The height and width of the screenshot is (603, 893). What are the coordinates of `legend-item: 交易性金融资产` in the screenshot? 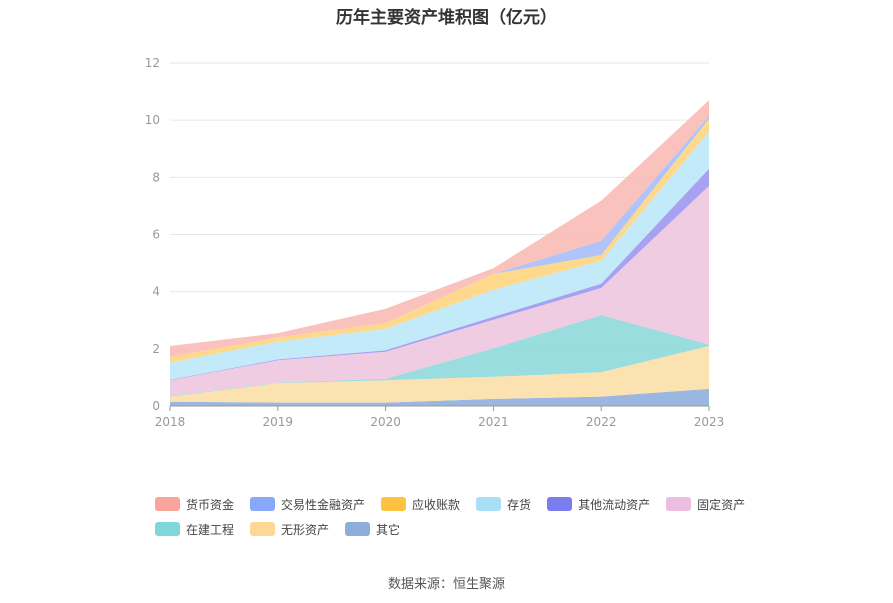 It's located at (307, 504).